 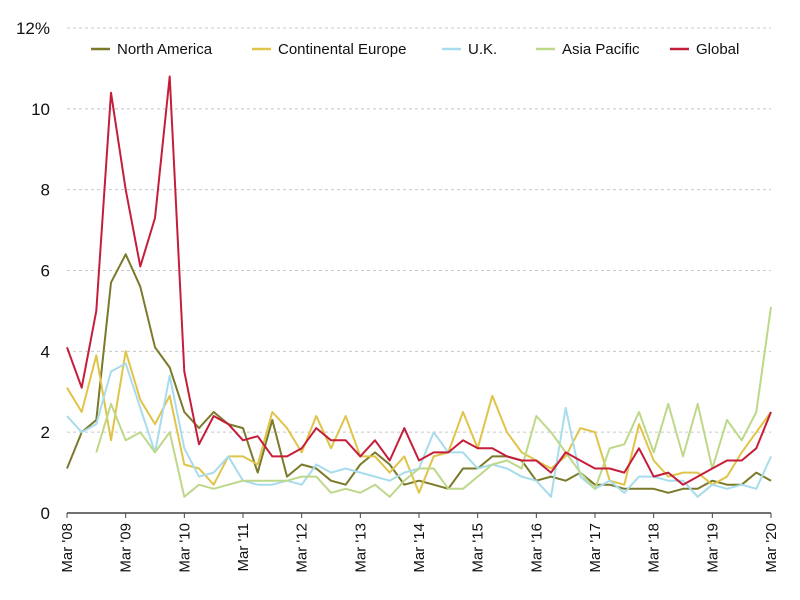 I want to click on x-tick-label: Mar '17, so click(x=595, y=548).